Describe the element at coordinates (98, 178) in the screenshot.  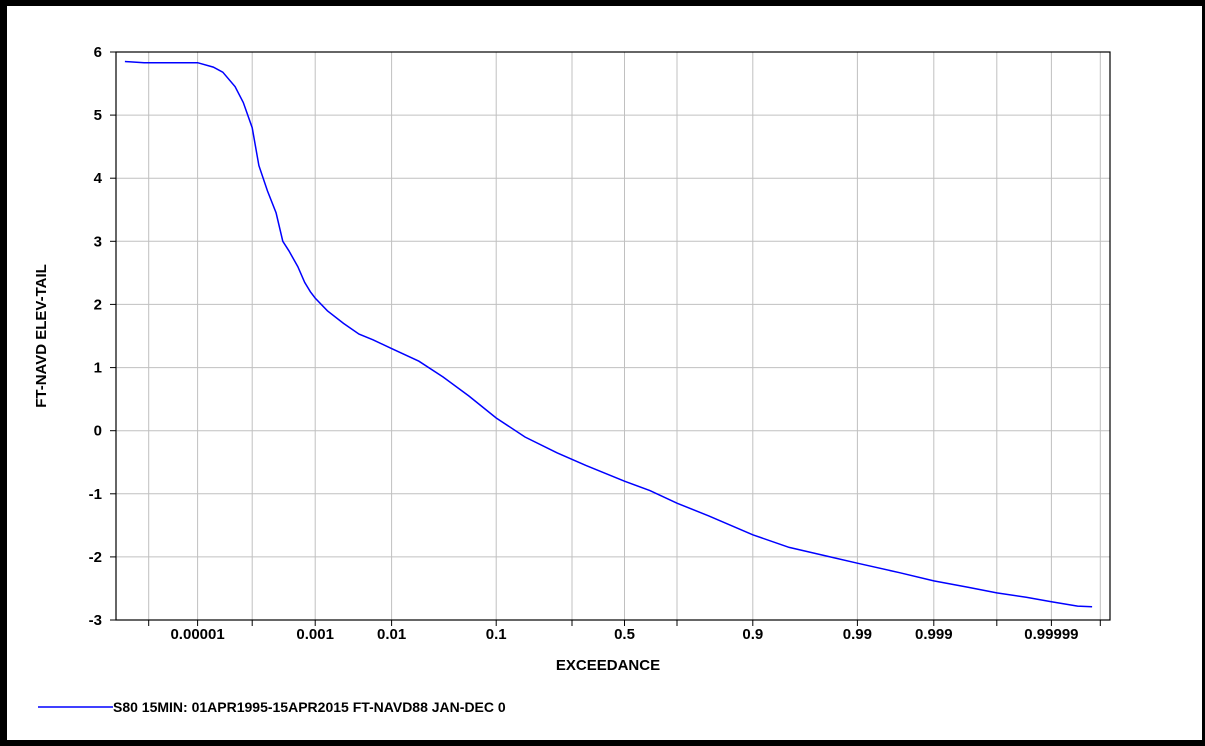
I see `y-tick-label: 4` at that location.